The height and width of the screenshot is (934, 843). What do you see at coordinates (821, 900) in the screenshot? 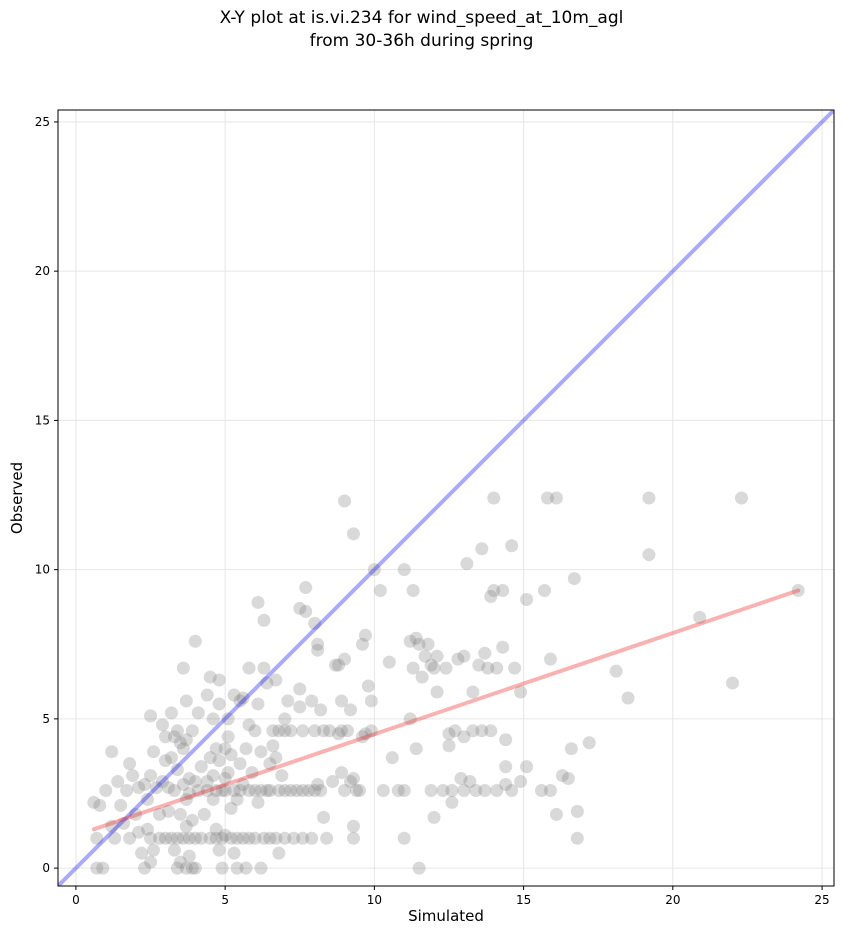
I see `x-tick-label: 25` at bounding box center [821, 900].